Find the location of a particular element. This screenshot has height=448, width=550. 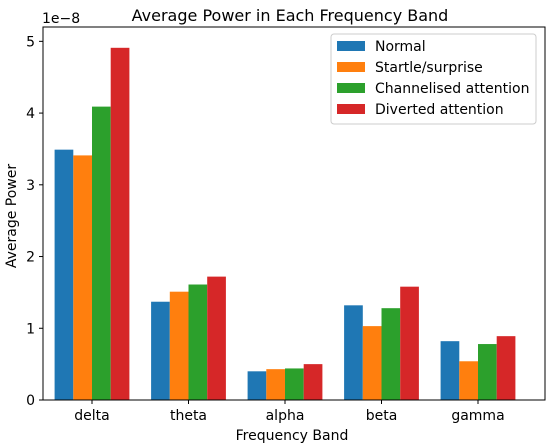

legend-label-3: Diverted attention is located at coordinates (439, 110).